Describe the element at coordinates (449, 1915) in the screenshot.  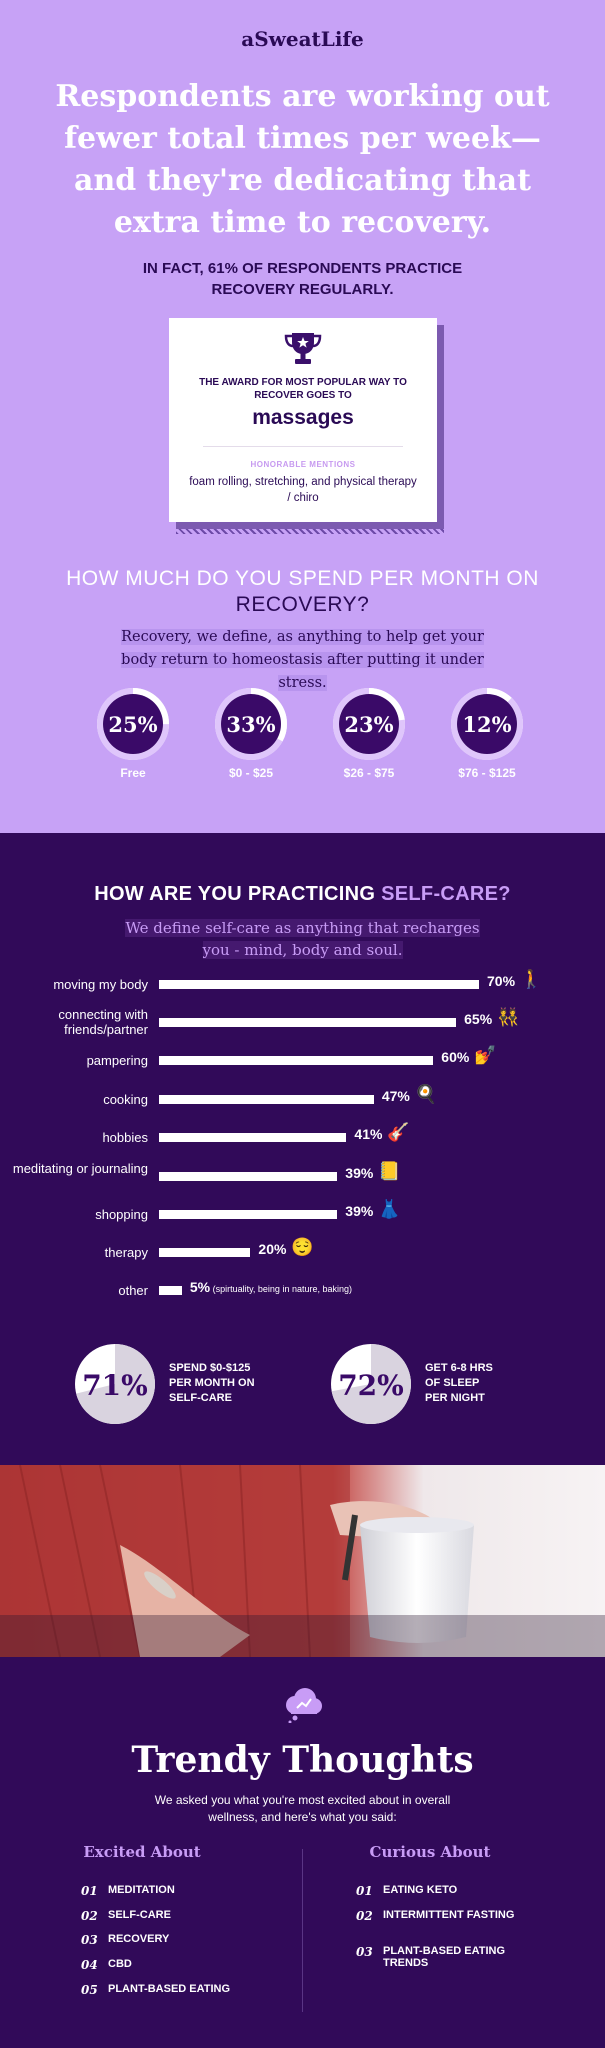
I see `item-text: INTERMITTENT FASTING` at that location.